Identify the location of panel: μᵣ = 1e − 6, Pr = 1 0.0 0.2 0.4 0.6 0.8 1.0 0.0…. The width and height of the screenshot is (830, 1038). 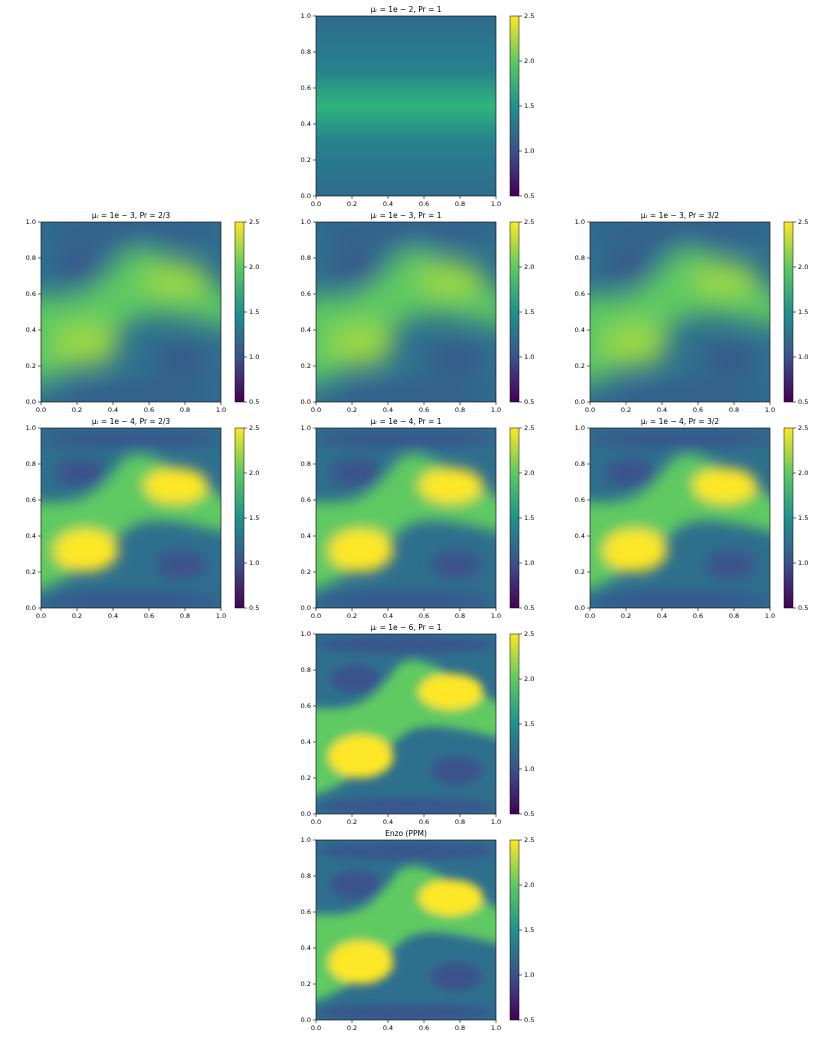
(418, 724).